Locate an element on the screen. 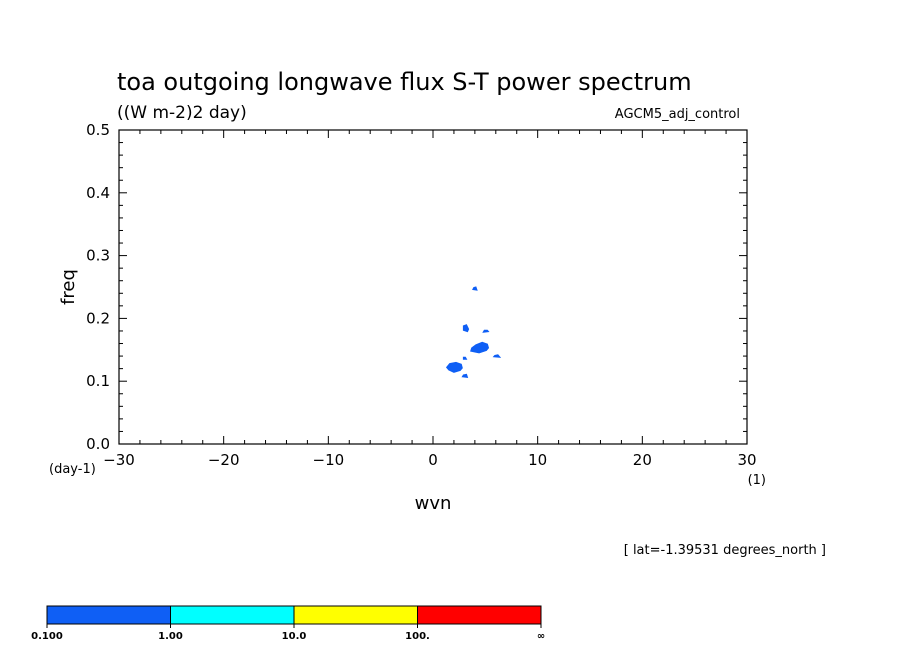 The height and width of the screenshot is (654, 904). x-tick-label: 30 is located at coordinates (746, 460).